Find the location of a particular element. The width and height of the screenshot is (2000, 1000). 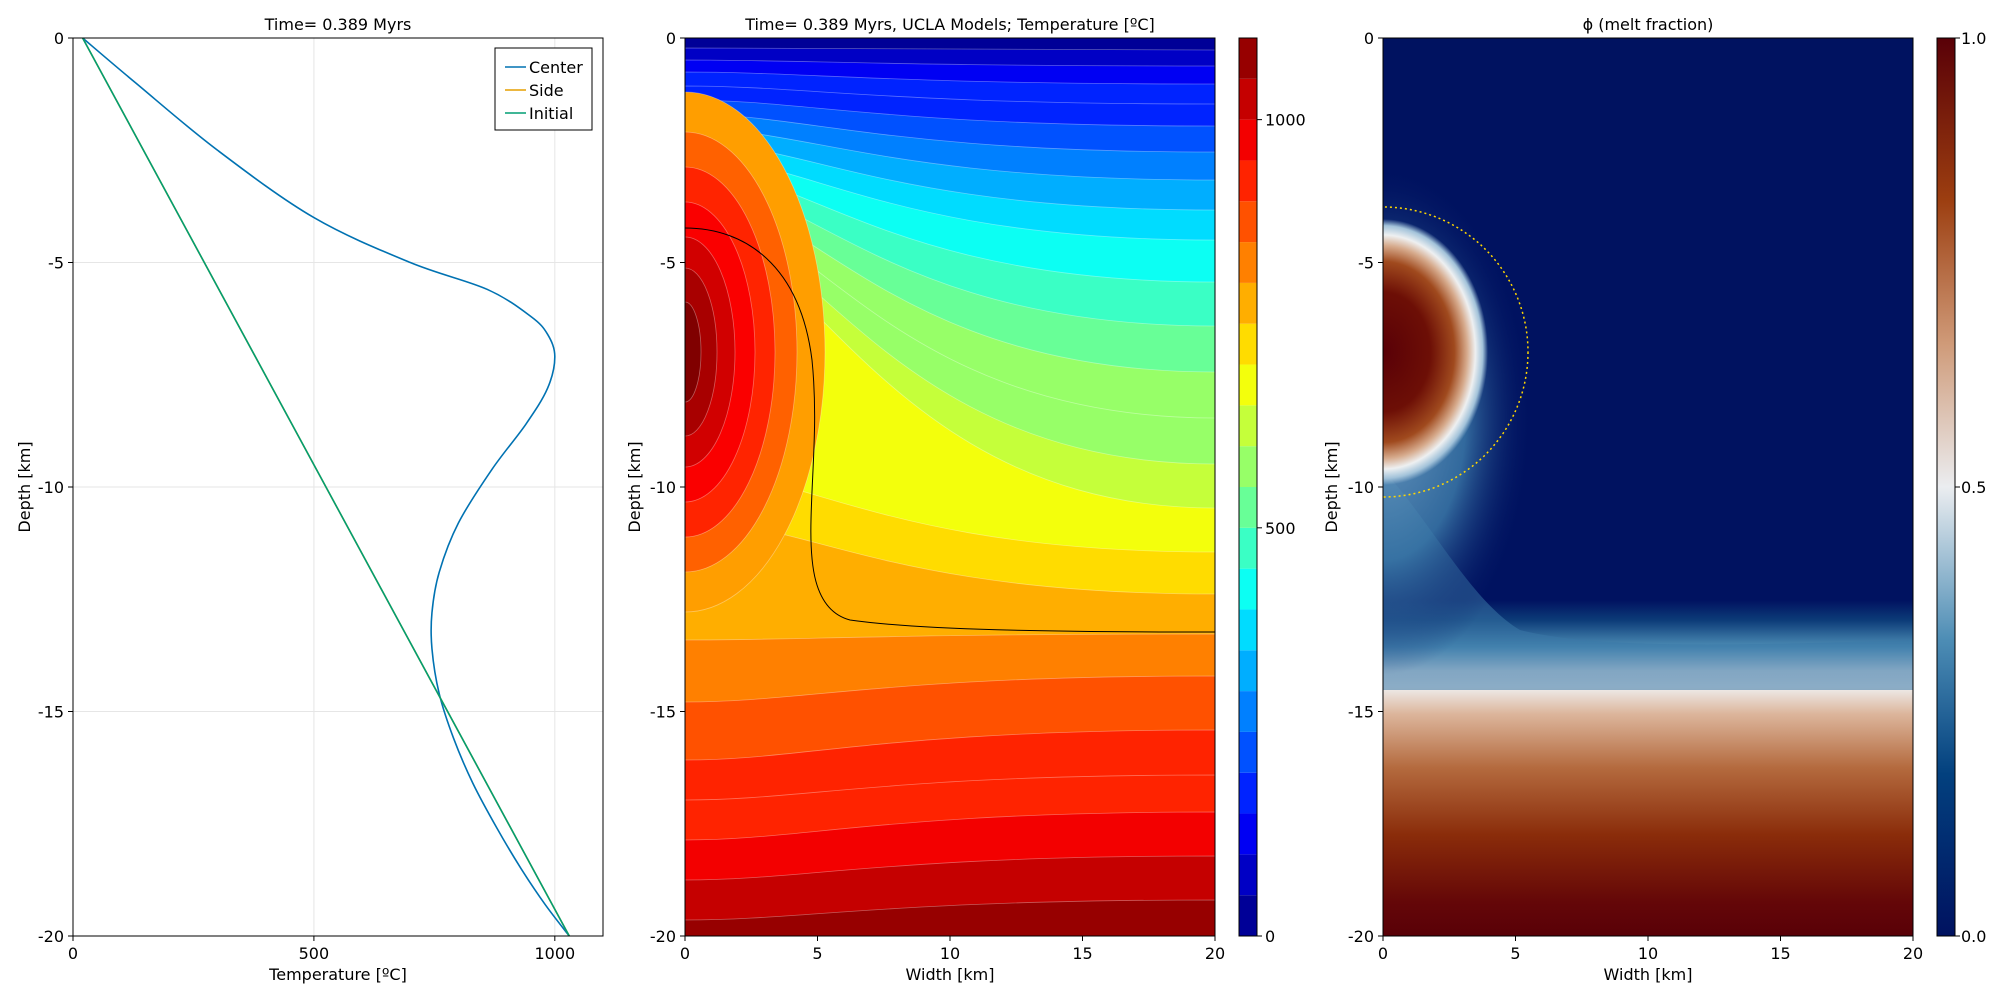

panel3-x-label: Width [km] is located at coordinates (1648, 974).